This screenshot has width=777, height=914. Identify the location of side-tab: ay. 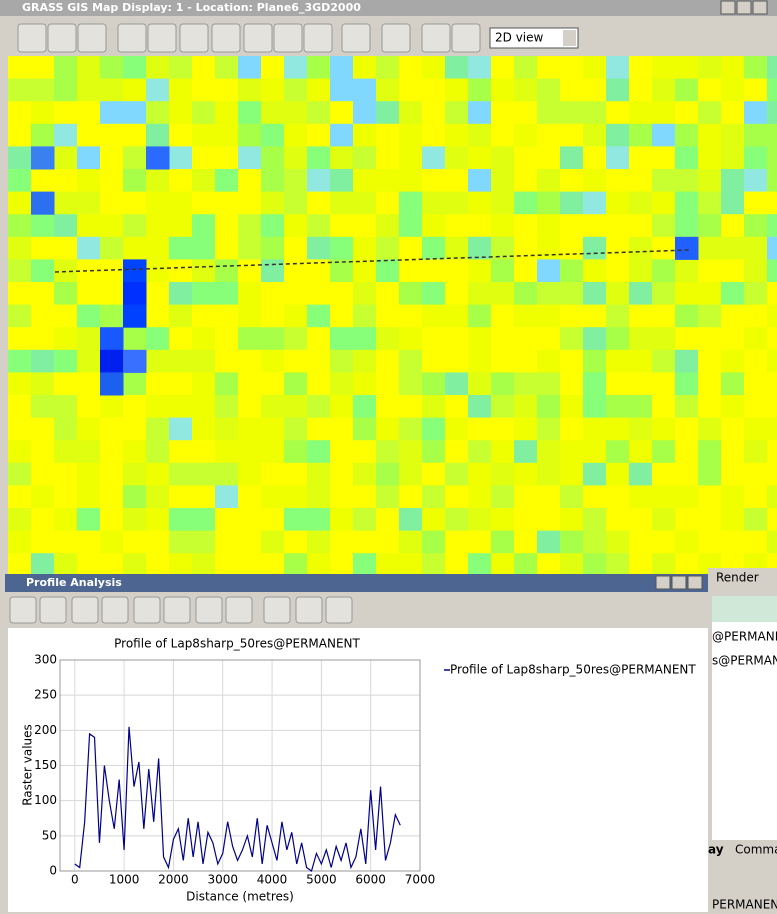
(716, 850).